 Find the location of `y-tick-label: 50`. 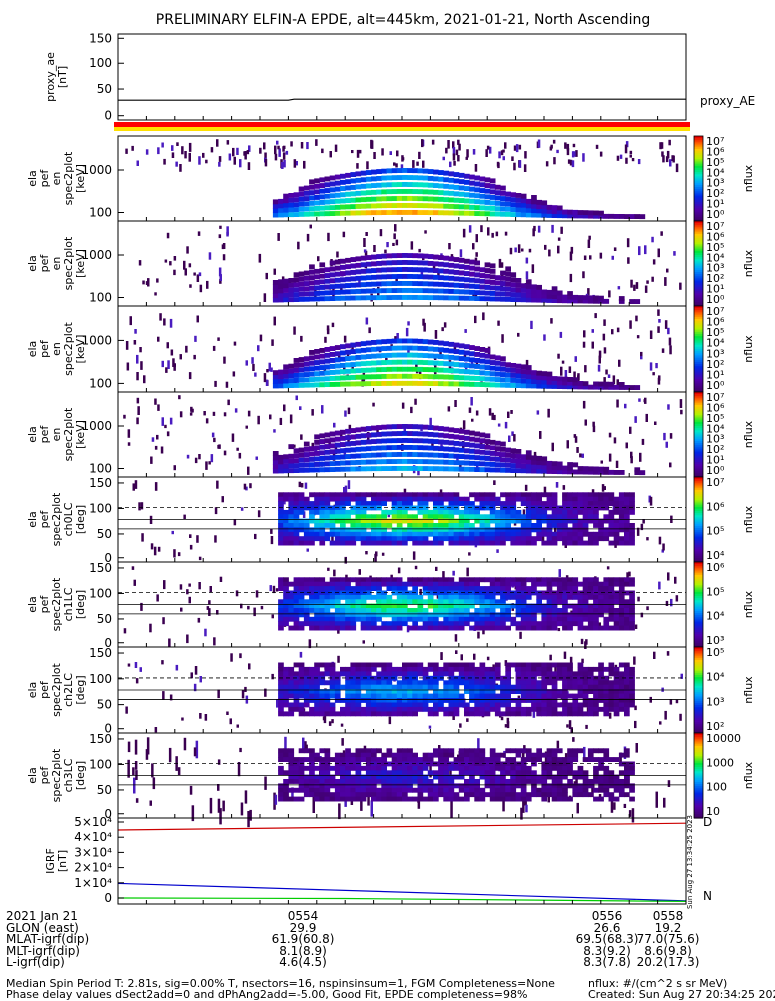

y-tick-label: 50 is located at coordinates (104, 534).